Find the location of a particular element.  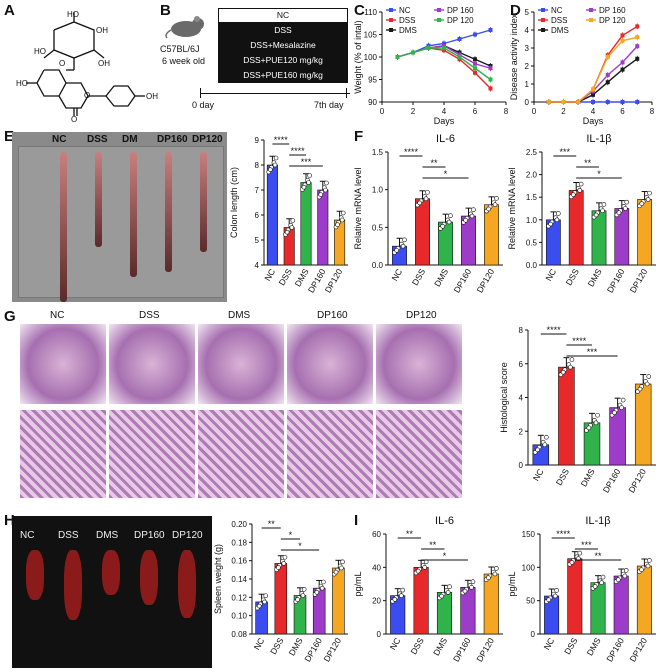

sig-label: **** is located at coordinates (563, 534).